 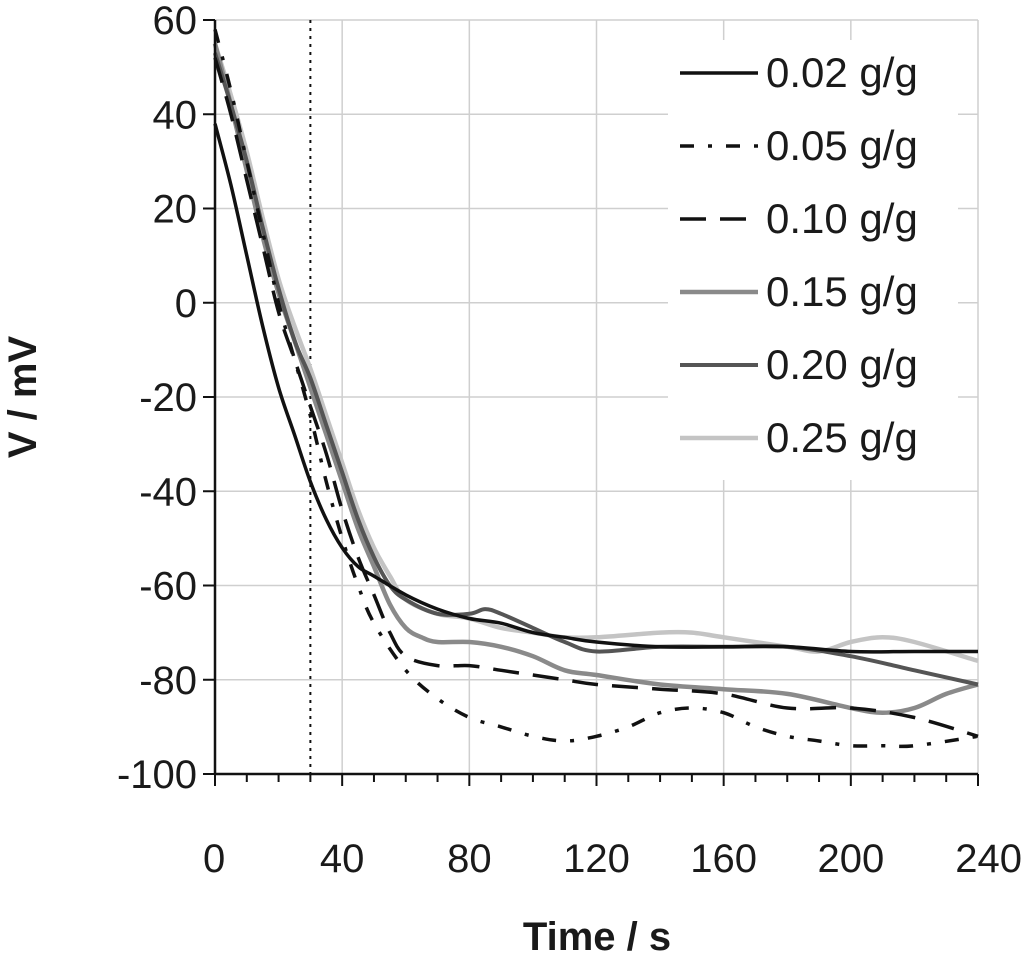 I want to click on y-tick-label: -80, so click(x=168, y=681).